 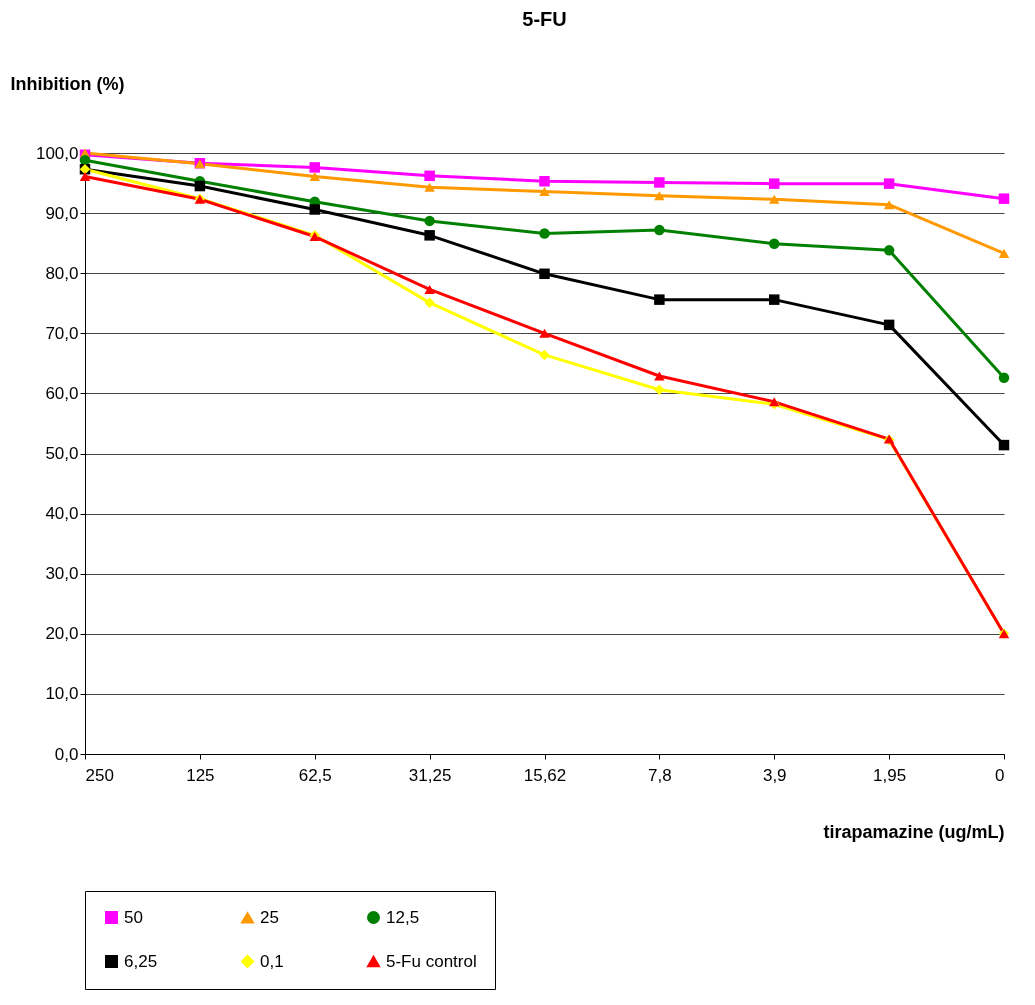 What do you see at coordinates (890, 775) in the screenshot?
I see `x-tick-label: 1,95` at bounding box center [890, 775].